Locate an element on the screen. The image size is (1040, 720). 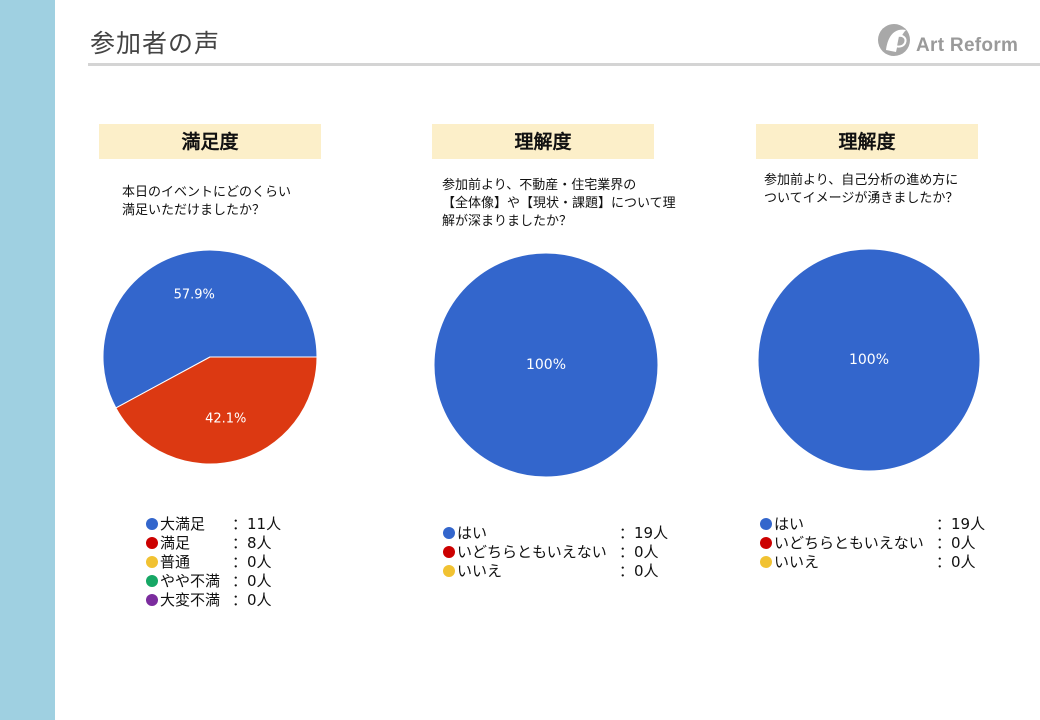
pie-slice-label-0: 57.9% is located at coordinates (194, 294).